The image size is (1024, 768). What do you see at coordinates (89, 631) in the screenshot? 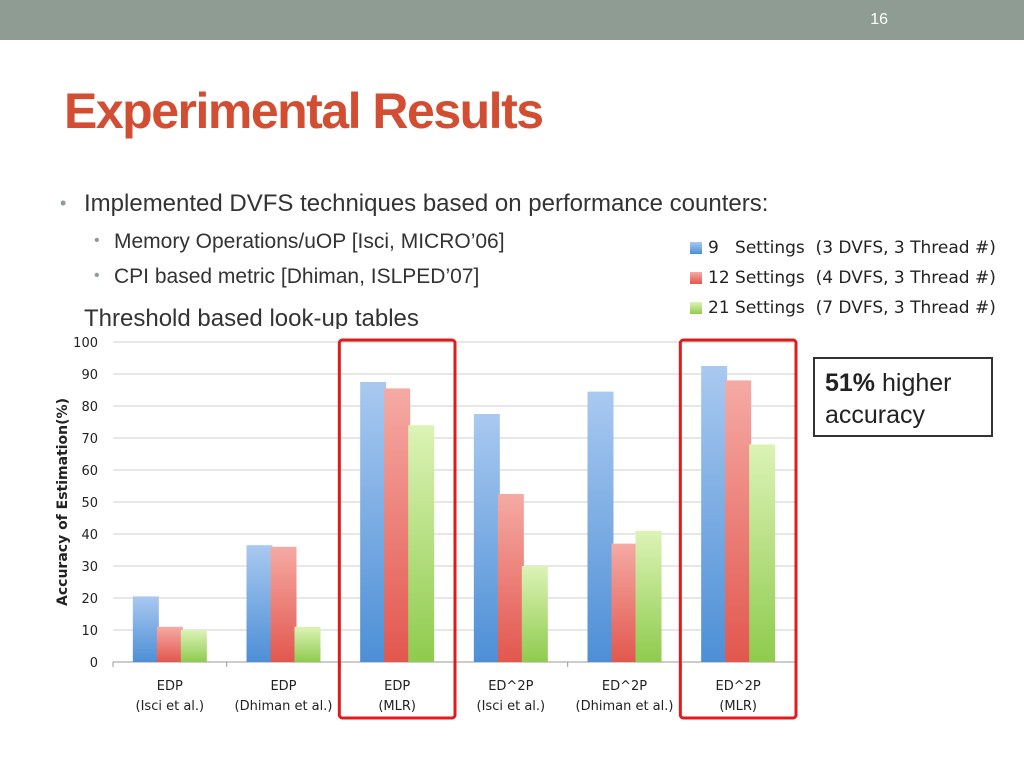
I see `y-tick-label: 10` at bounding box center [89, 631].